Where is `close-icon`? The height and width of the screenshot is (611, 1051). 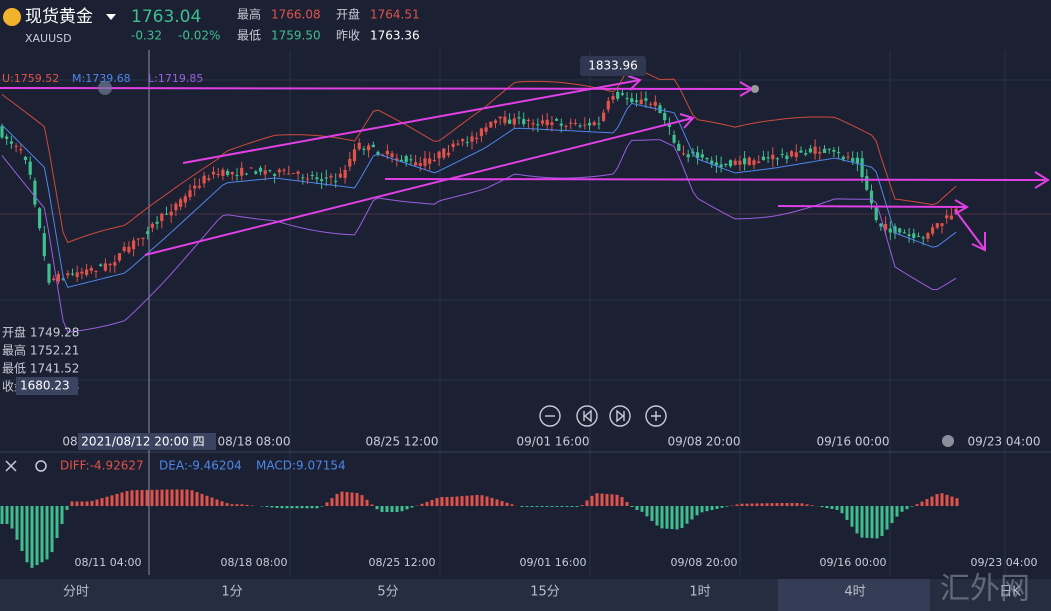 close-icon is located at coordinates (11, 466).